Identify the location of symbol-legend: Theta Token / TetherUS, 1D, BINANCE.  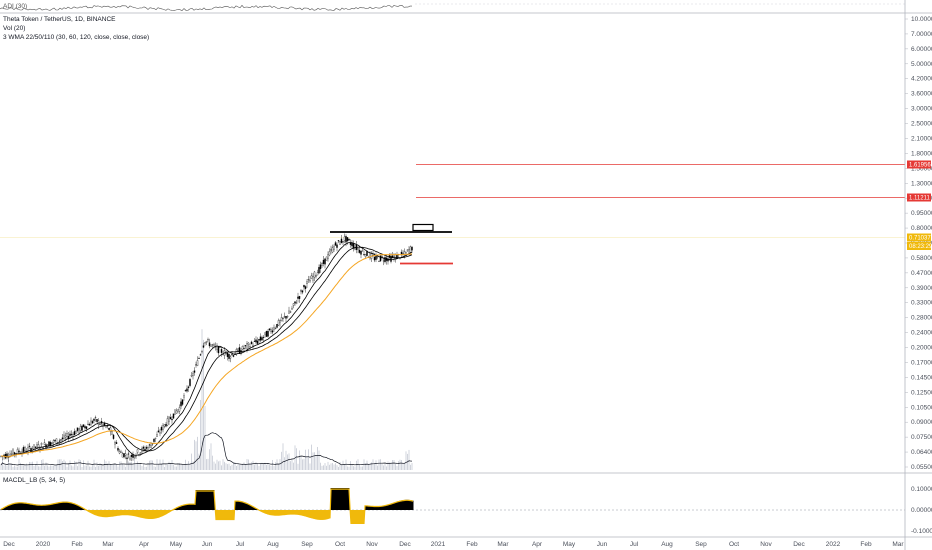
(59, 19).